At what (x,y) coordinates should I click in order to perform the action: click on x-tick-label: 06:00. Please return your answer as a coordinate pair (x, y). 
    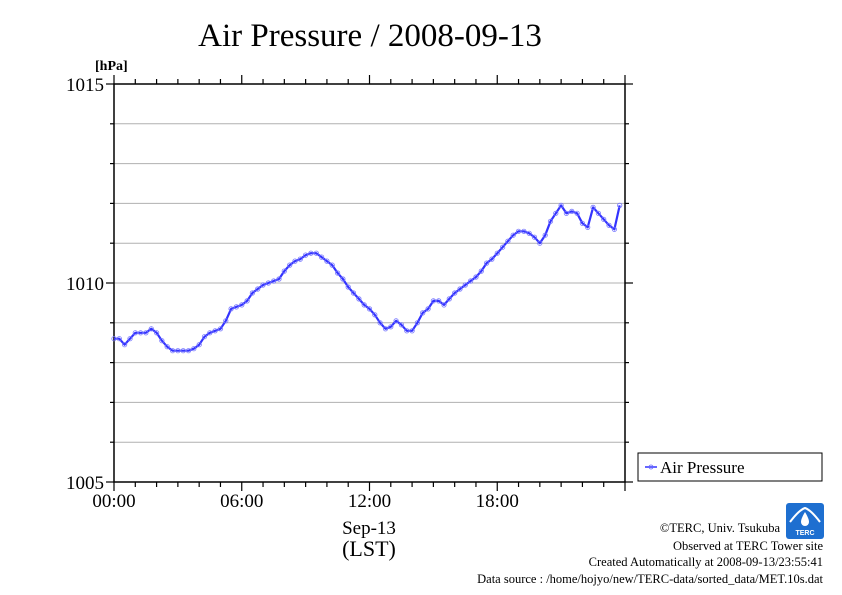
    Looking at the image, I should click on (241, 501).